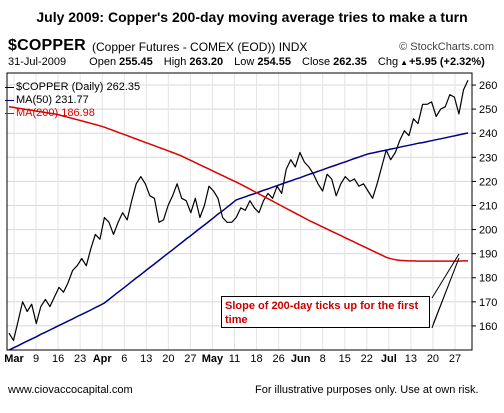  Describe the element at coordinates (72, 87) in the screenshot. I see `legend-price: $COPPER (Daily) 262.35` at that location.